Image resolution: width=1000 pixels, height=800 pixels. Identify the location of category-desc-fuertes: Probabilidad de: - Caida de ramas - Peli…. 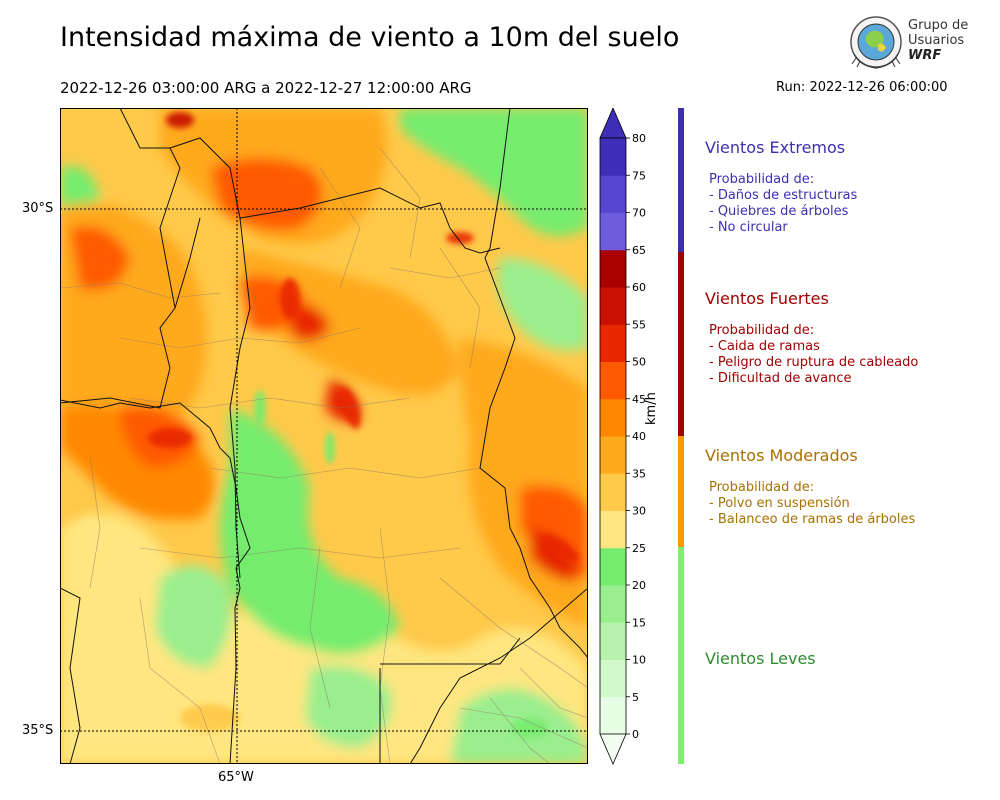
(813, 355).